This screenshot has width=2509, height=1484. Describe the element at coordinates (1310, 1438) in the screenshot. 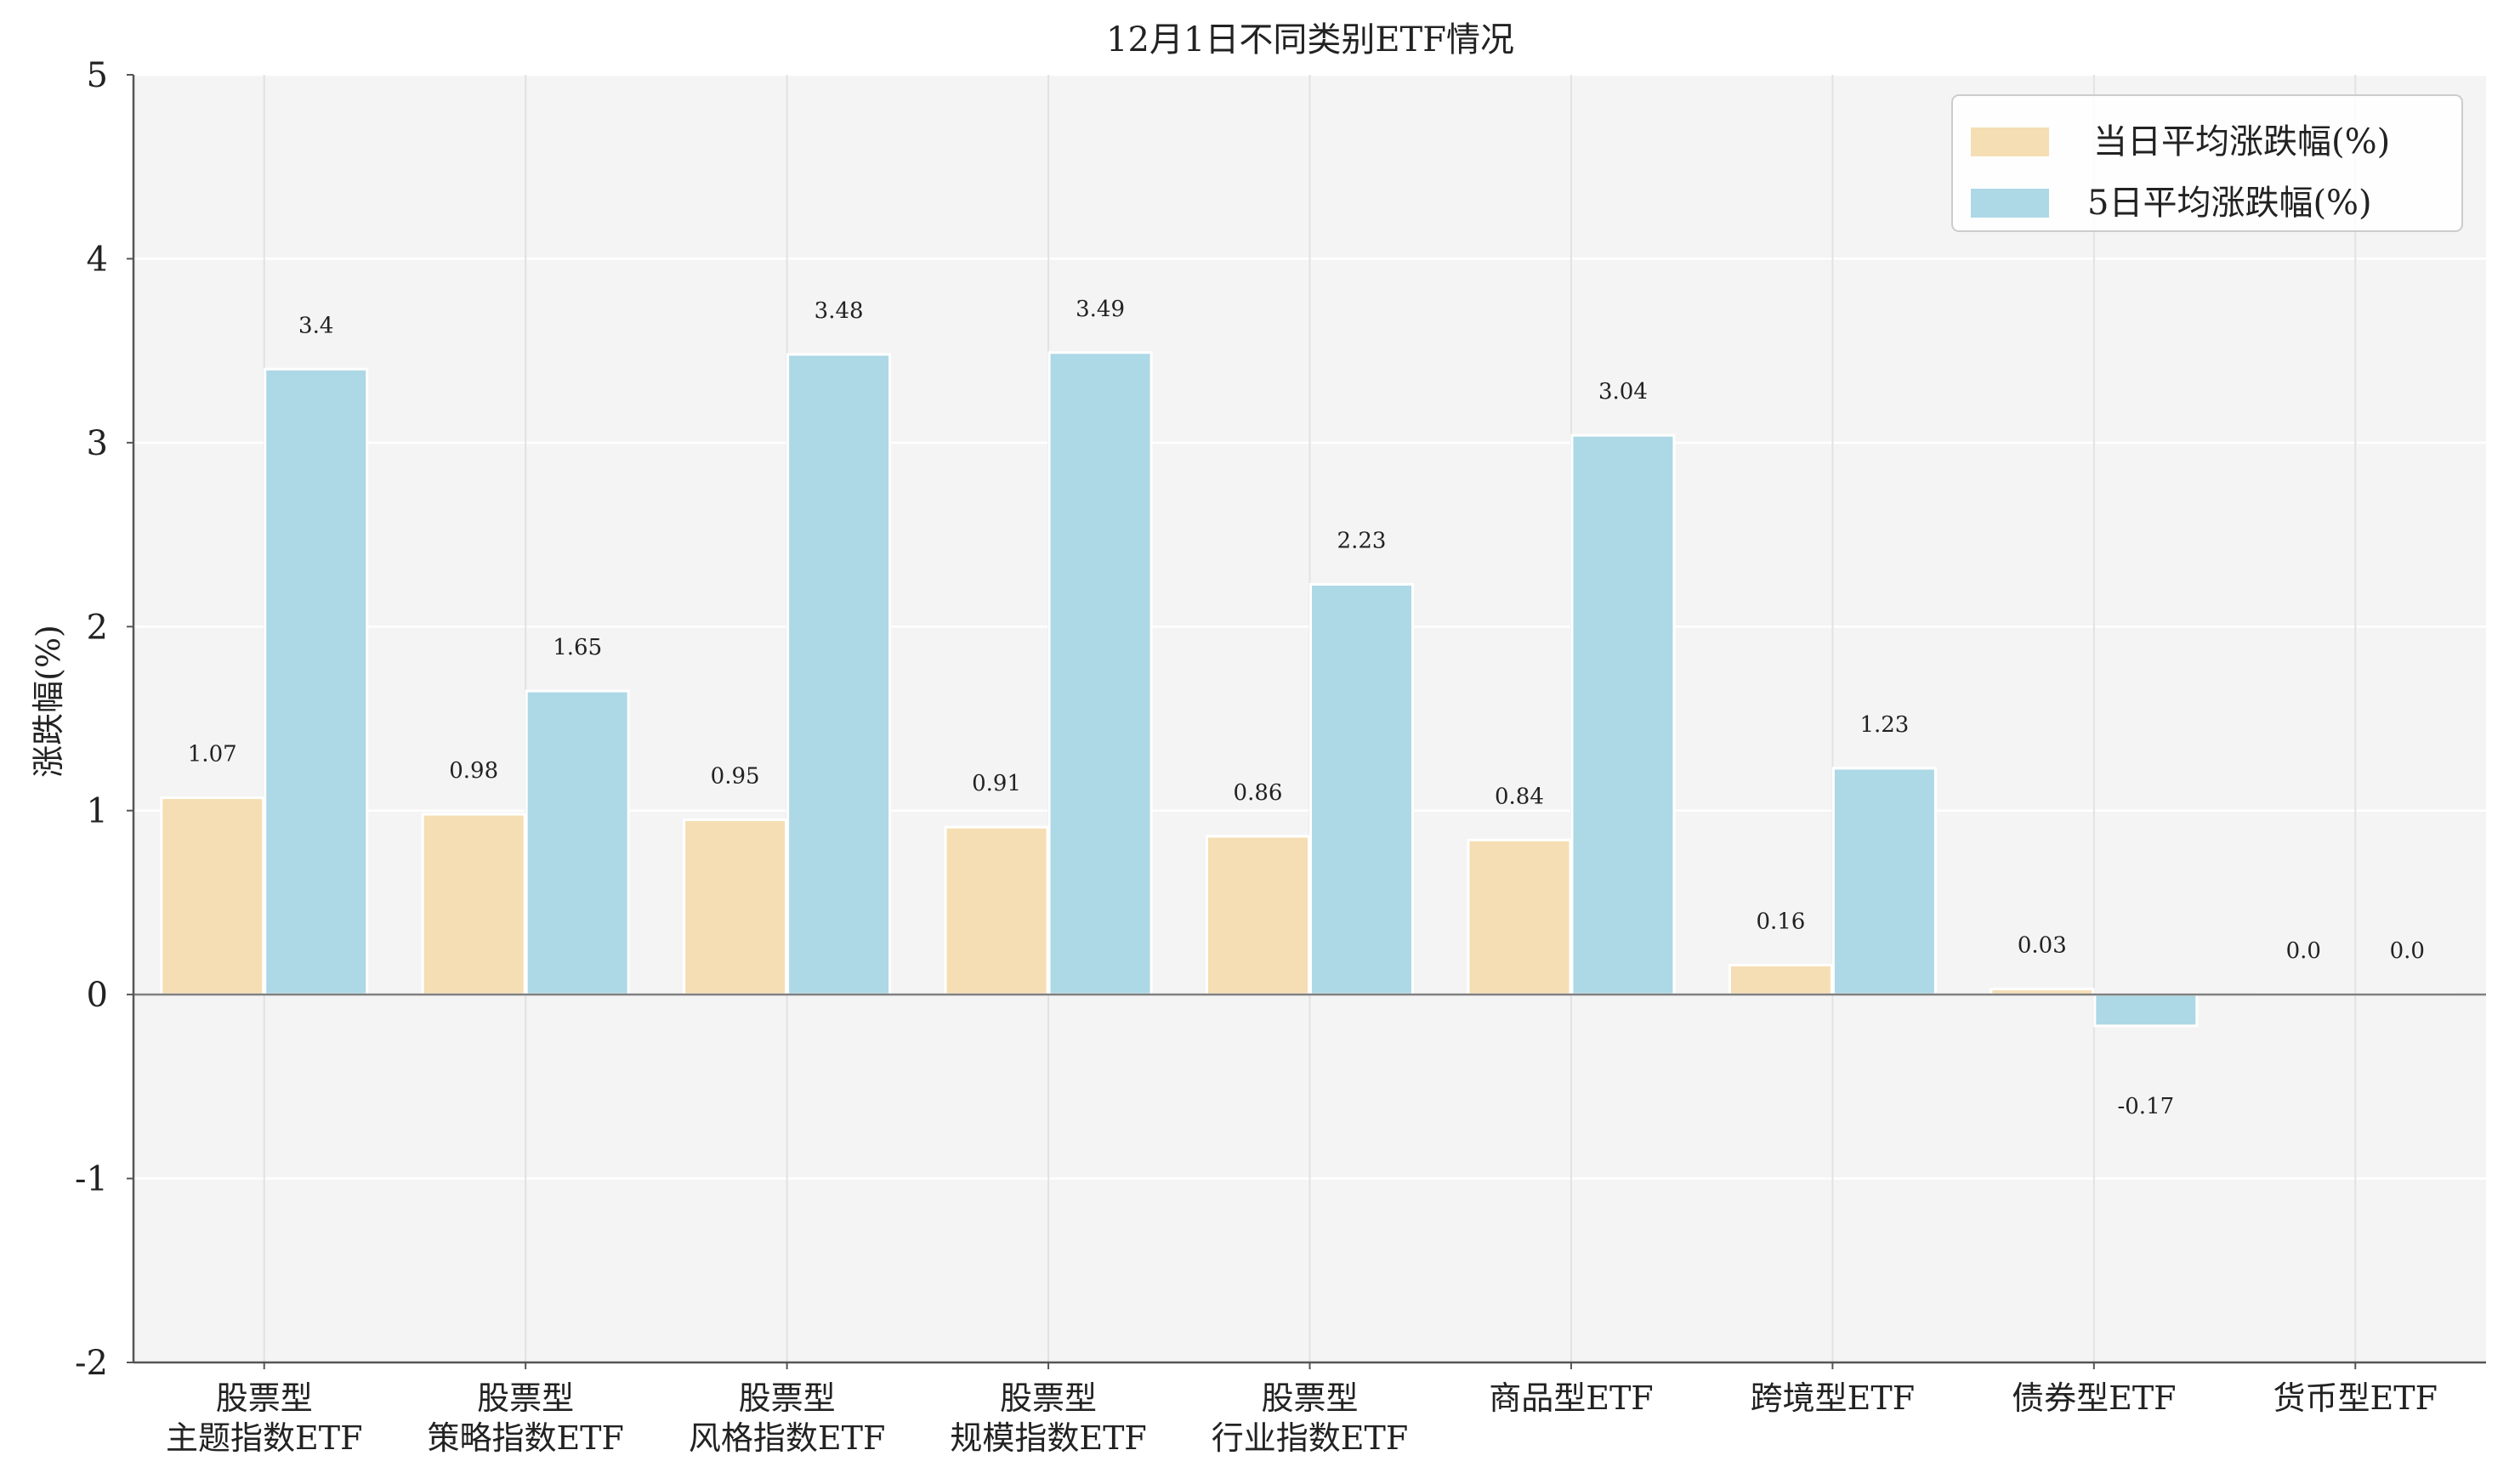

I see `x-tick-label: 行业指数ETF` at that location.